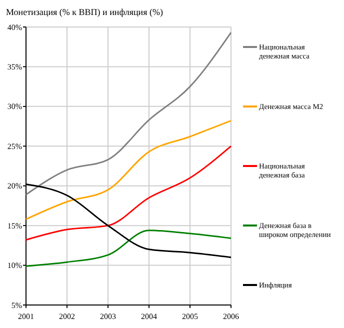  What do you see at coordinates (14, 225) in the screenshot?
I see `y-tick-label: 15%` at bounding box center [14, 225].